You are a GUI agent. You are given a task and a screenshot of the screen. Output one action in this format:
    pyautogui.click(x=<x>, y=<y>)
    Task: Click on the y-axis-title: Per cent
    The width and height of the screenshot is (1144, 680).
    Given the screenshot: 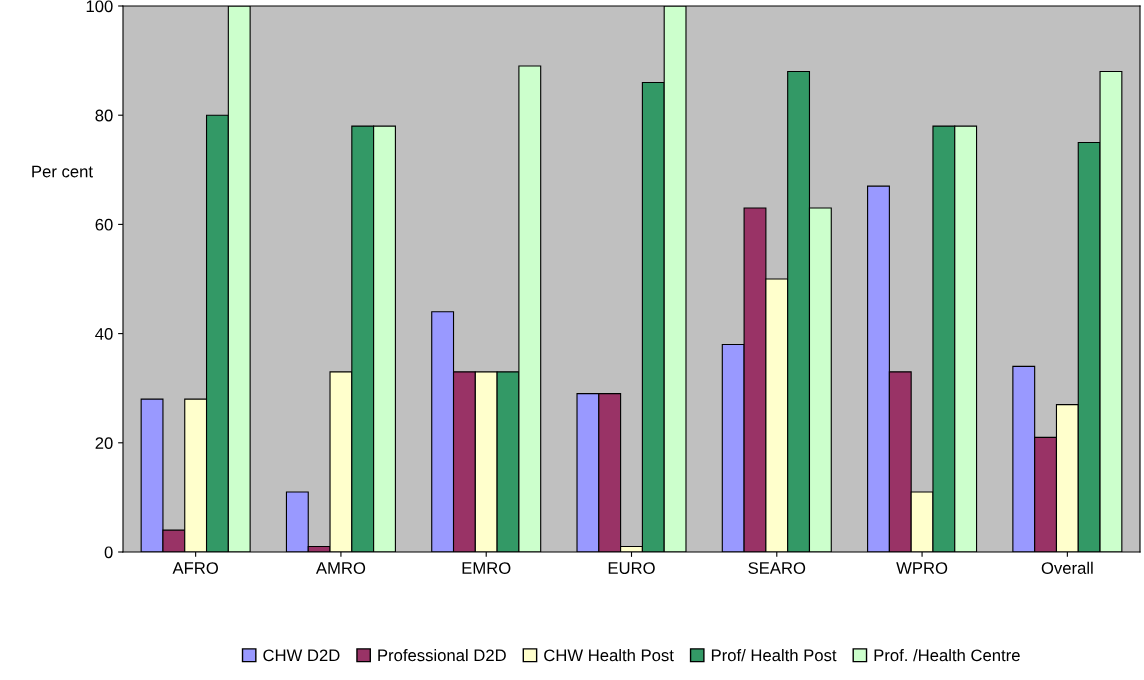 What is the action you would take?
    pyautogui.click(x=62, y=171)
    